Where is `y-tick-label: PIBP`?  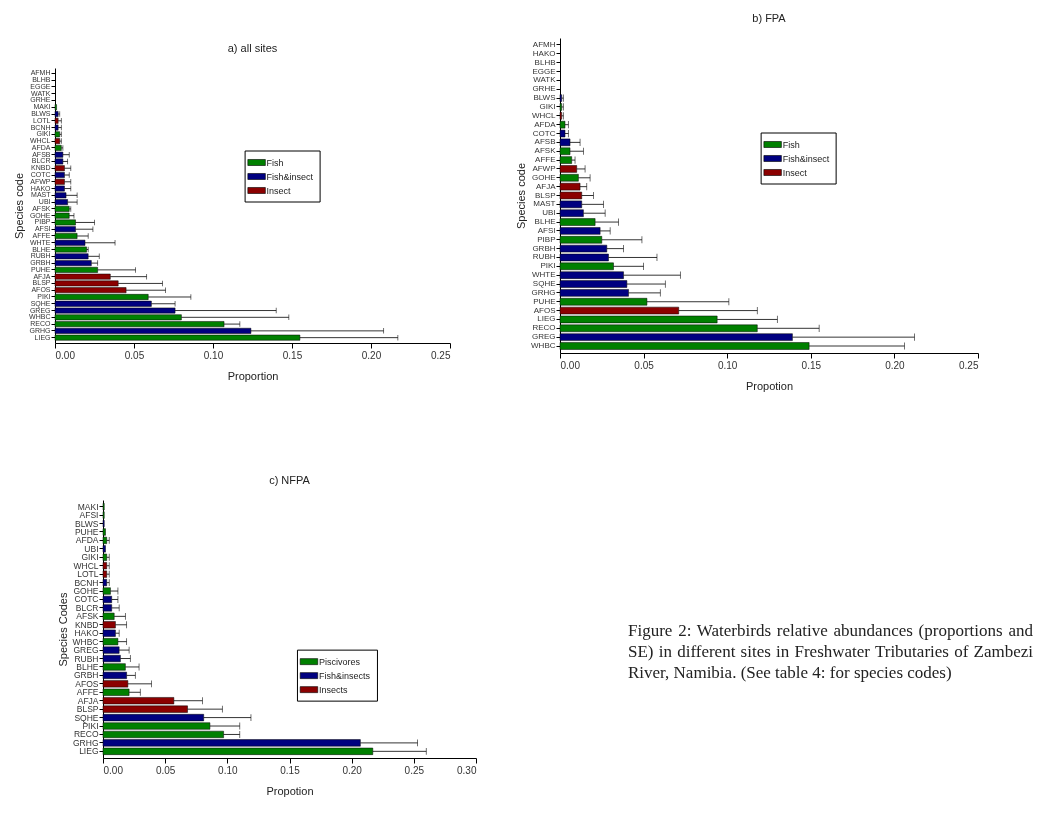
y-tick-label: PIBP is located at coordinates (546, 239).